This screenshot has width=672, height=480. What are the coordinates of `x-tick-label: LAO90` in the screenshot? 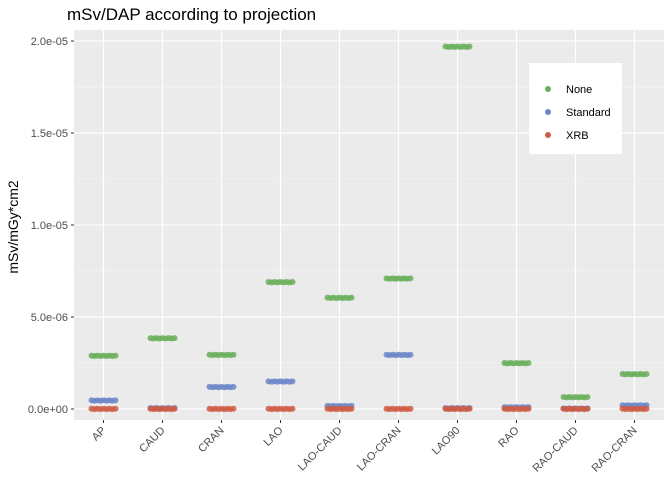 It's located at (446, 441).